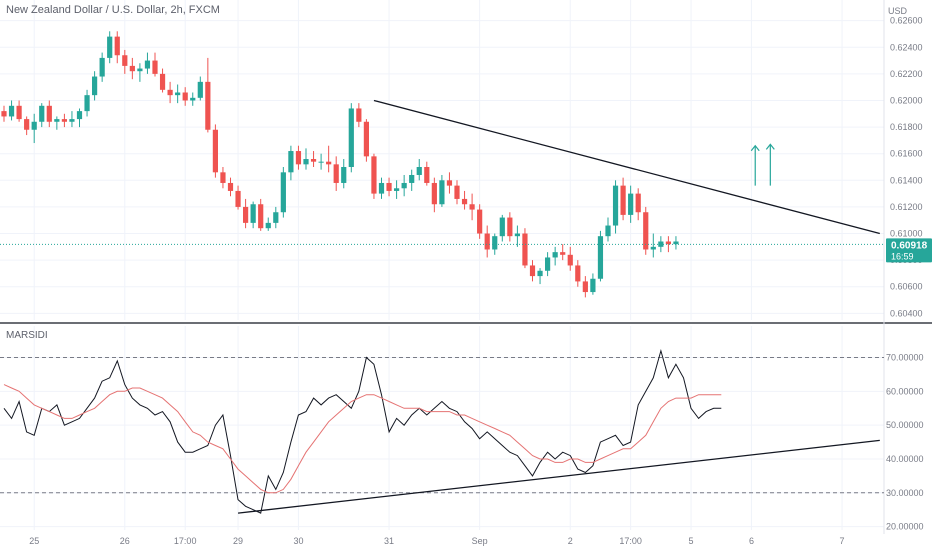 The width and height of the screenshot is (932, 555). Describe the element at coordinates (909, 245) in the screenshot. I see `price-badge-value: 0.60918` at that location.